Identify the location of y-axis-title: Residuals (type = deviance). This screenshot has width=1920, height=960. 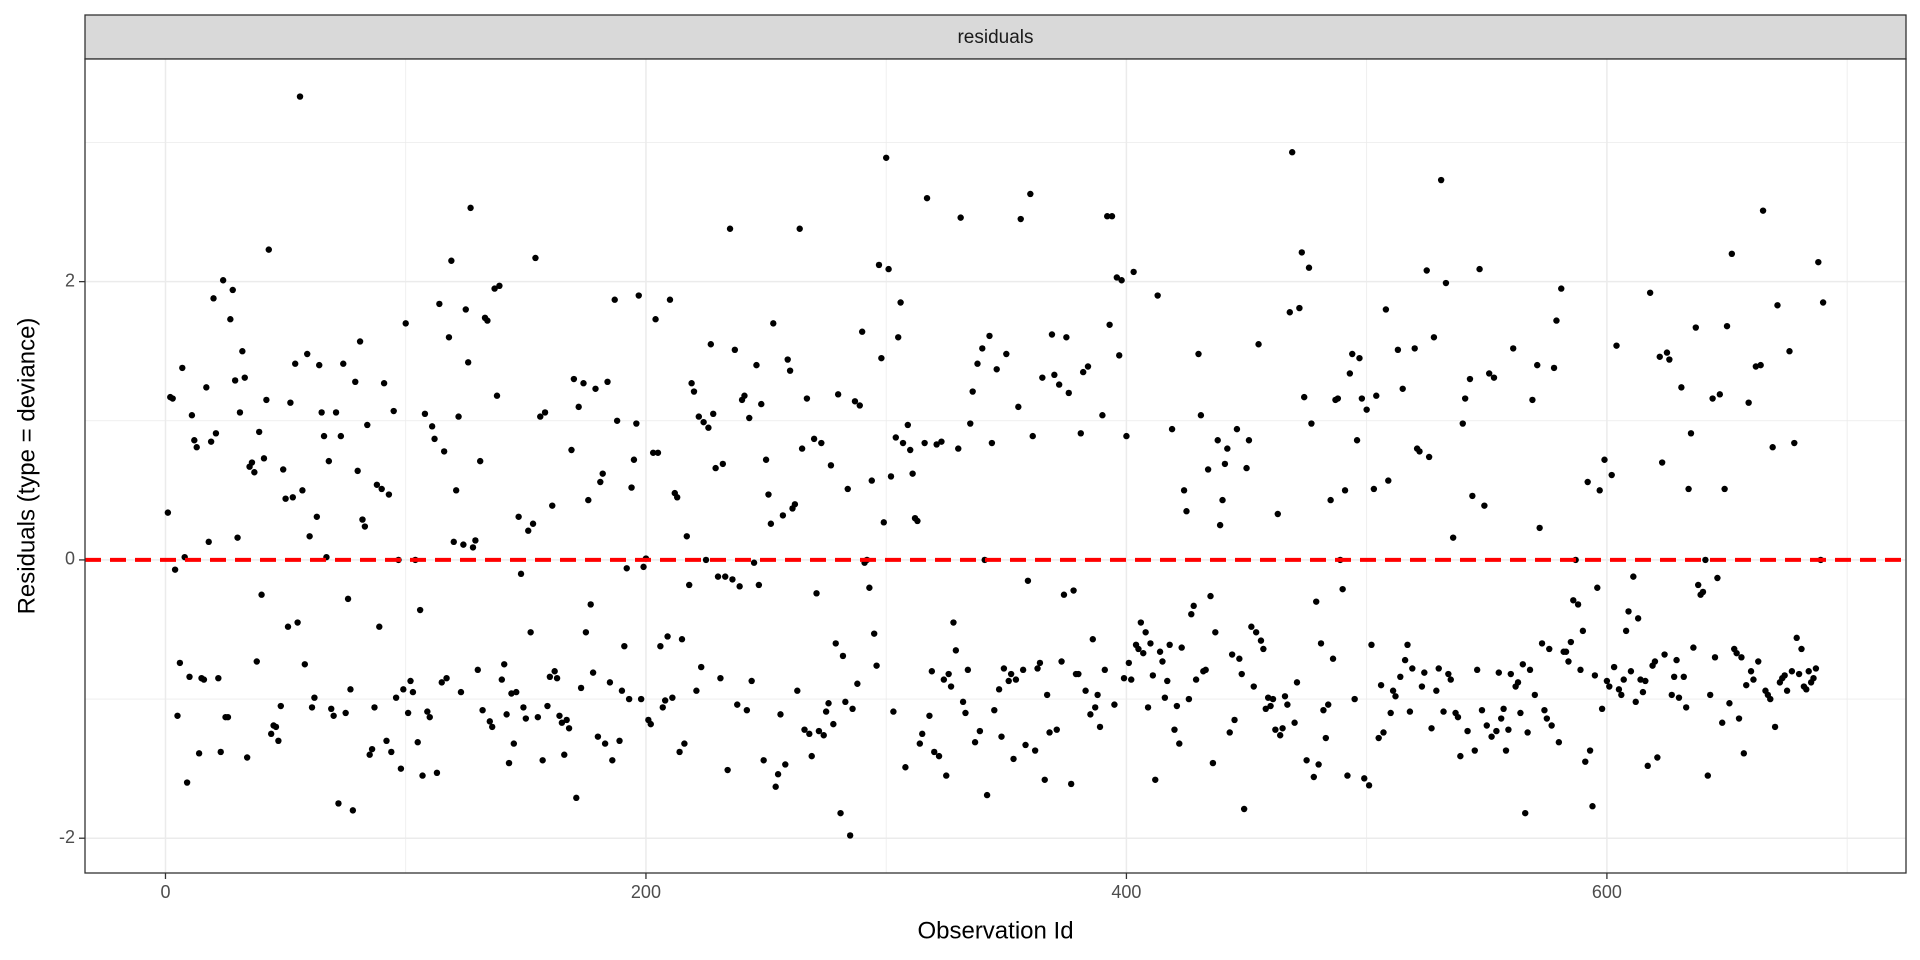
(26, 466).